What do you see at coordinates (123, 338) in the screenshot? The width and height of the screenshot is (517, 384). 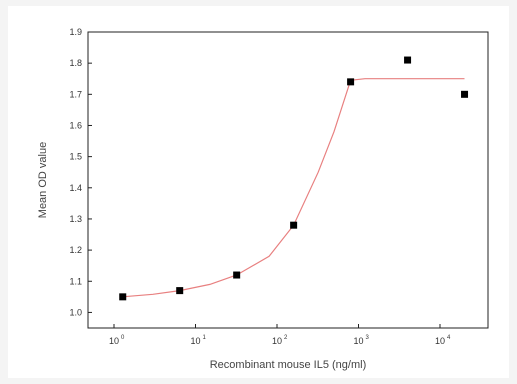 I see `x-tick-exponent: 0` at bounding box center [123, 338].